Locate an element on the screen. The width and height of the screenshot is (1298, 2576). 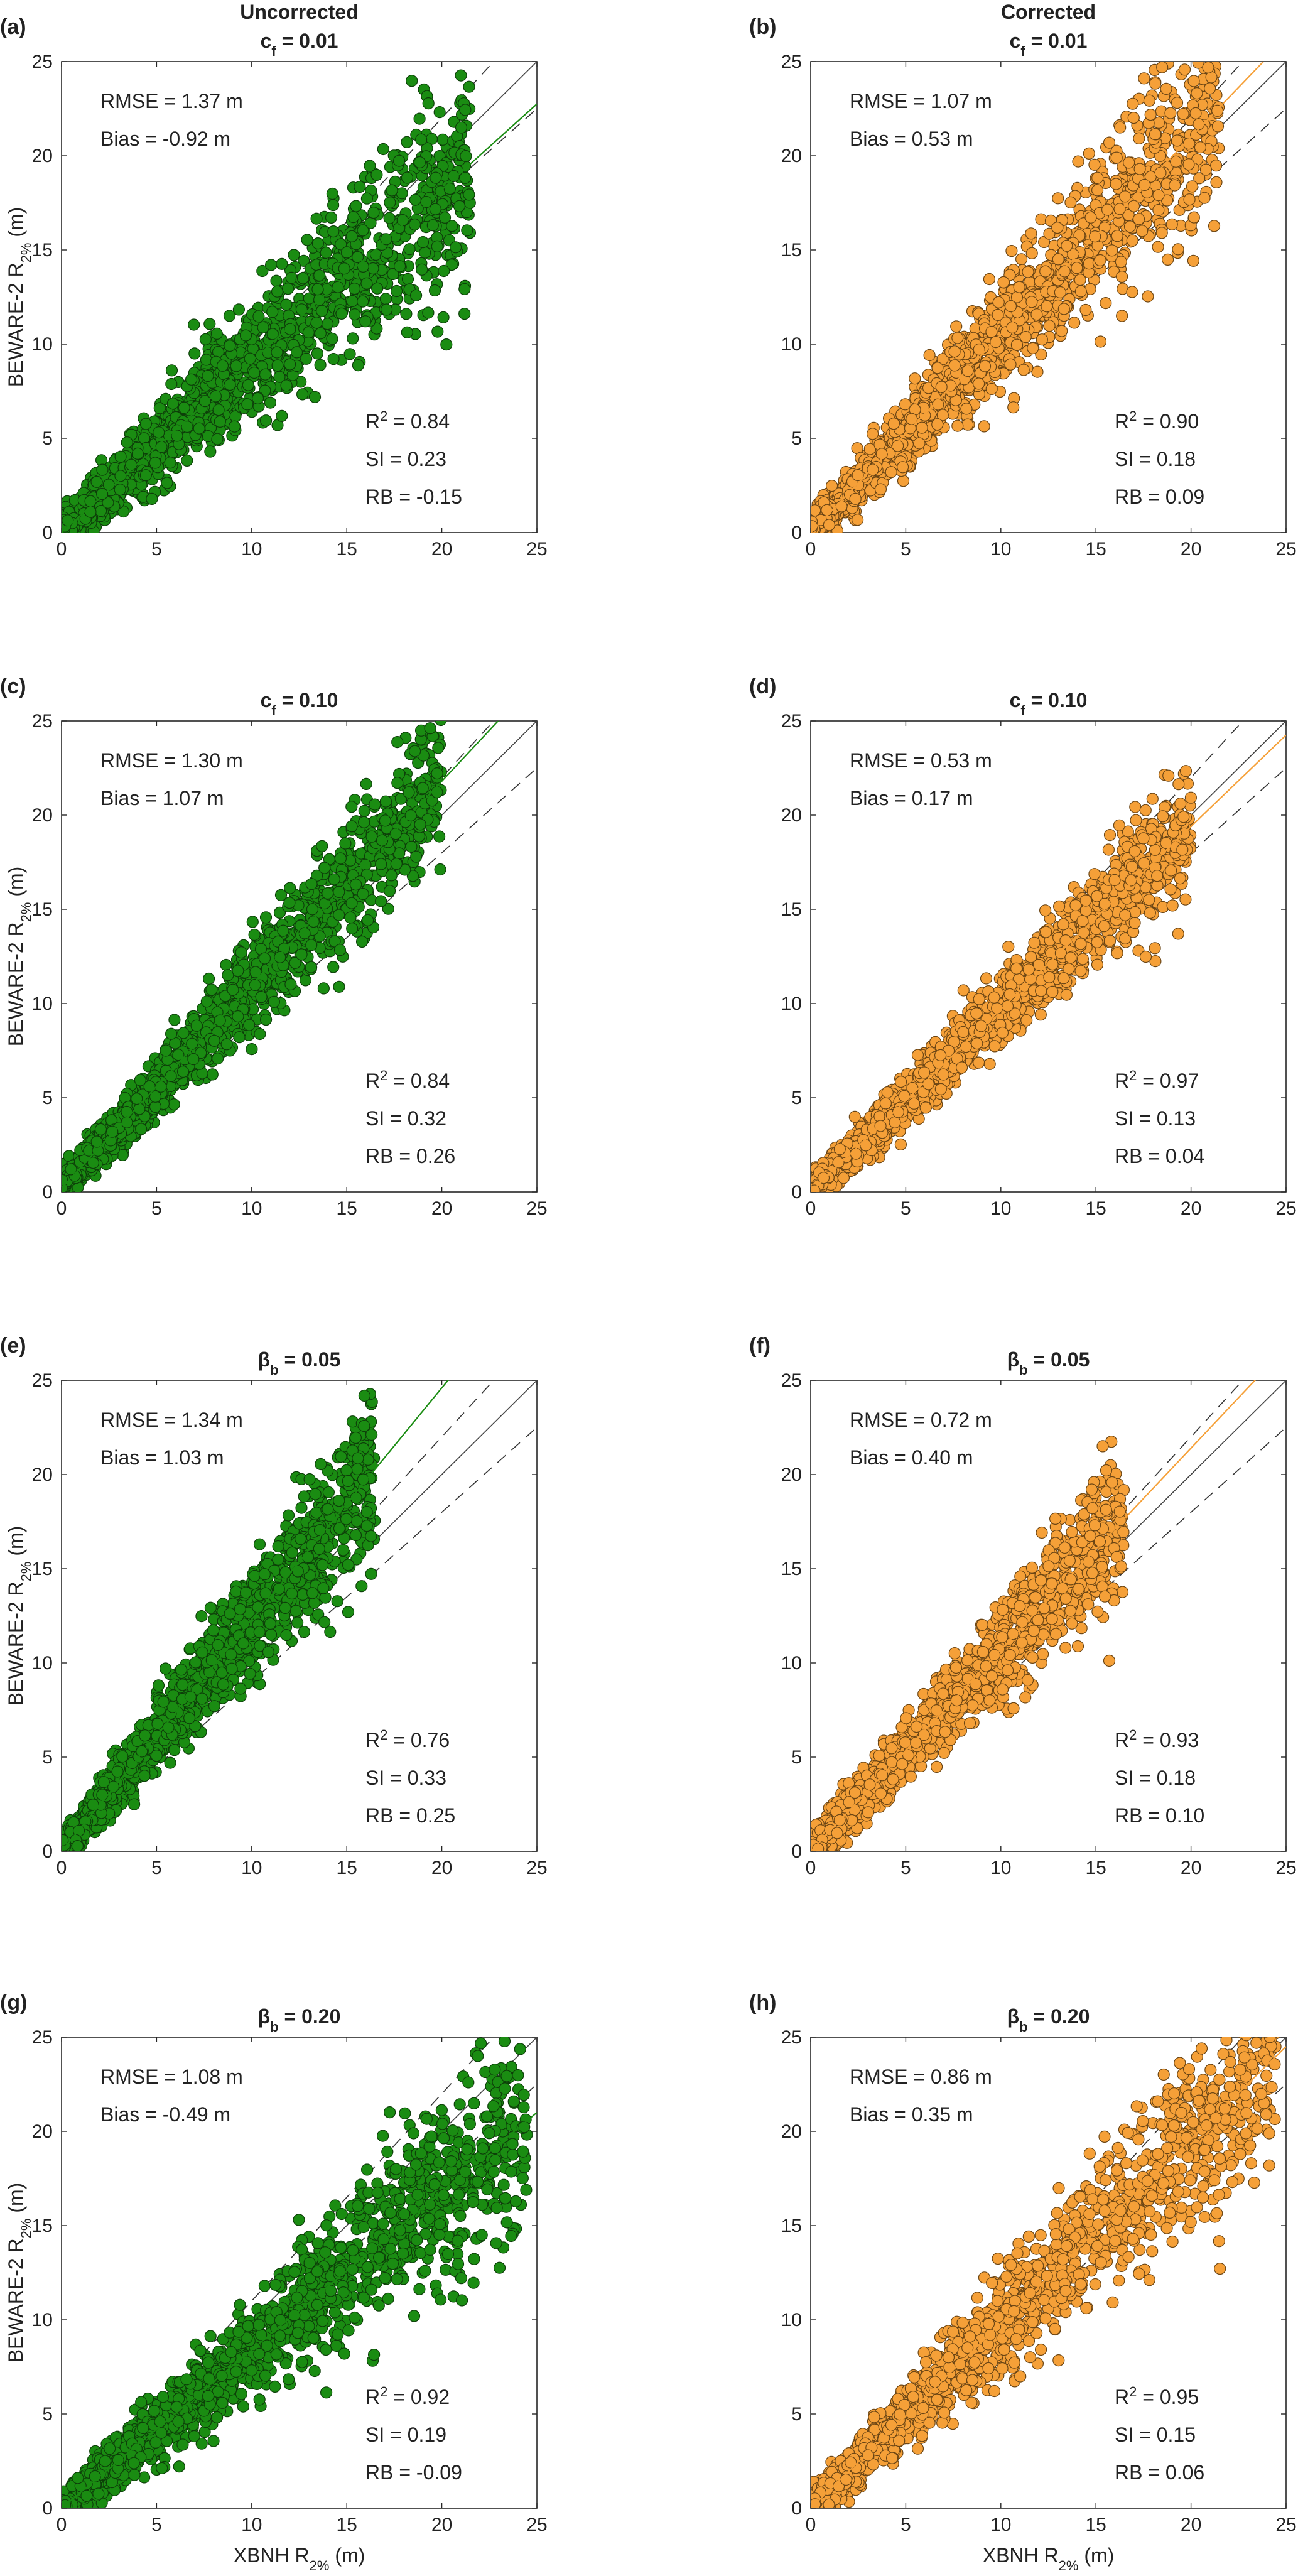
x-tick-label: 0 is located at coordinates (62, 1209).